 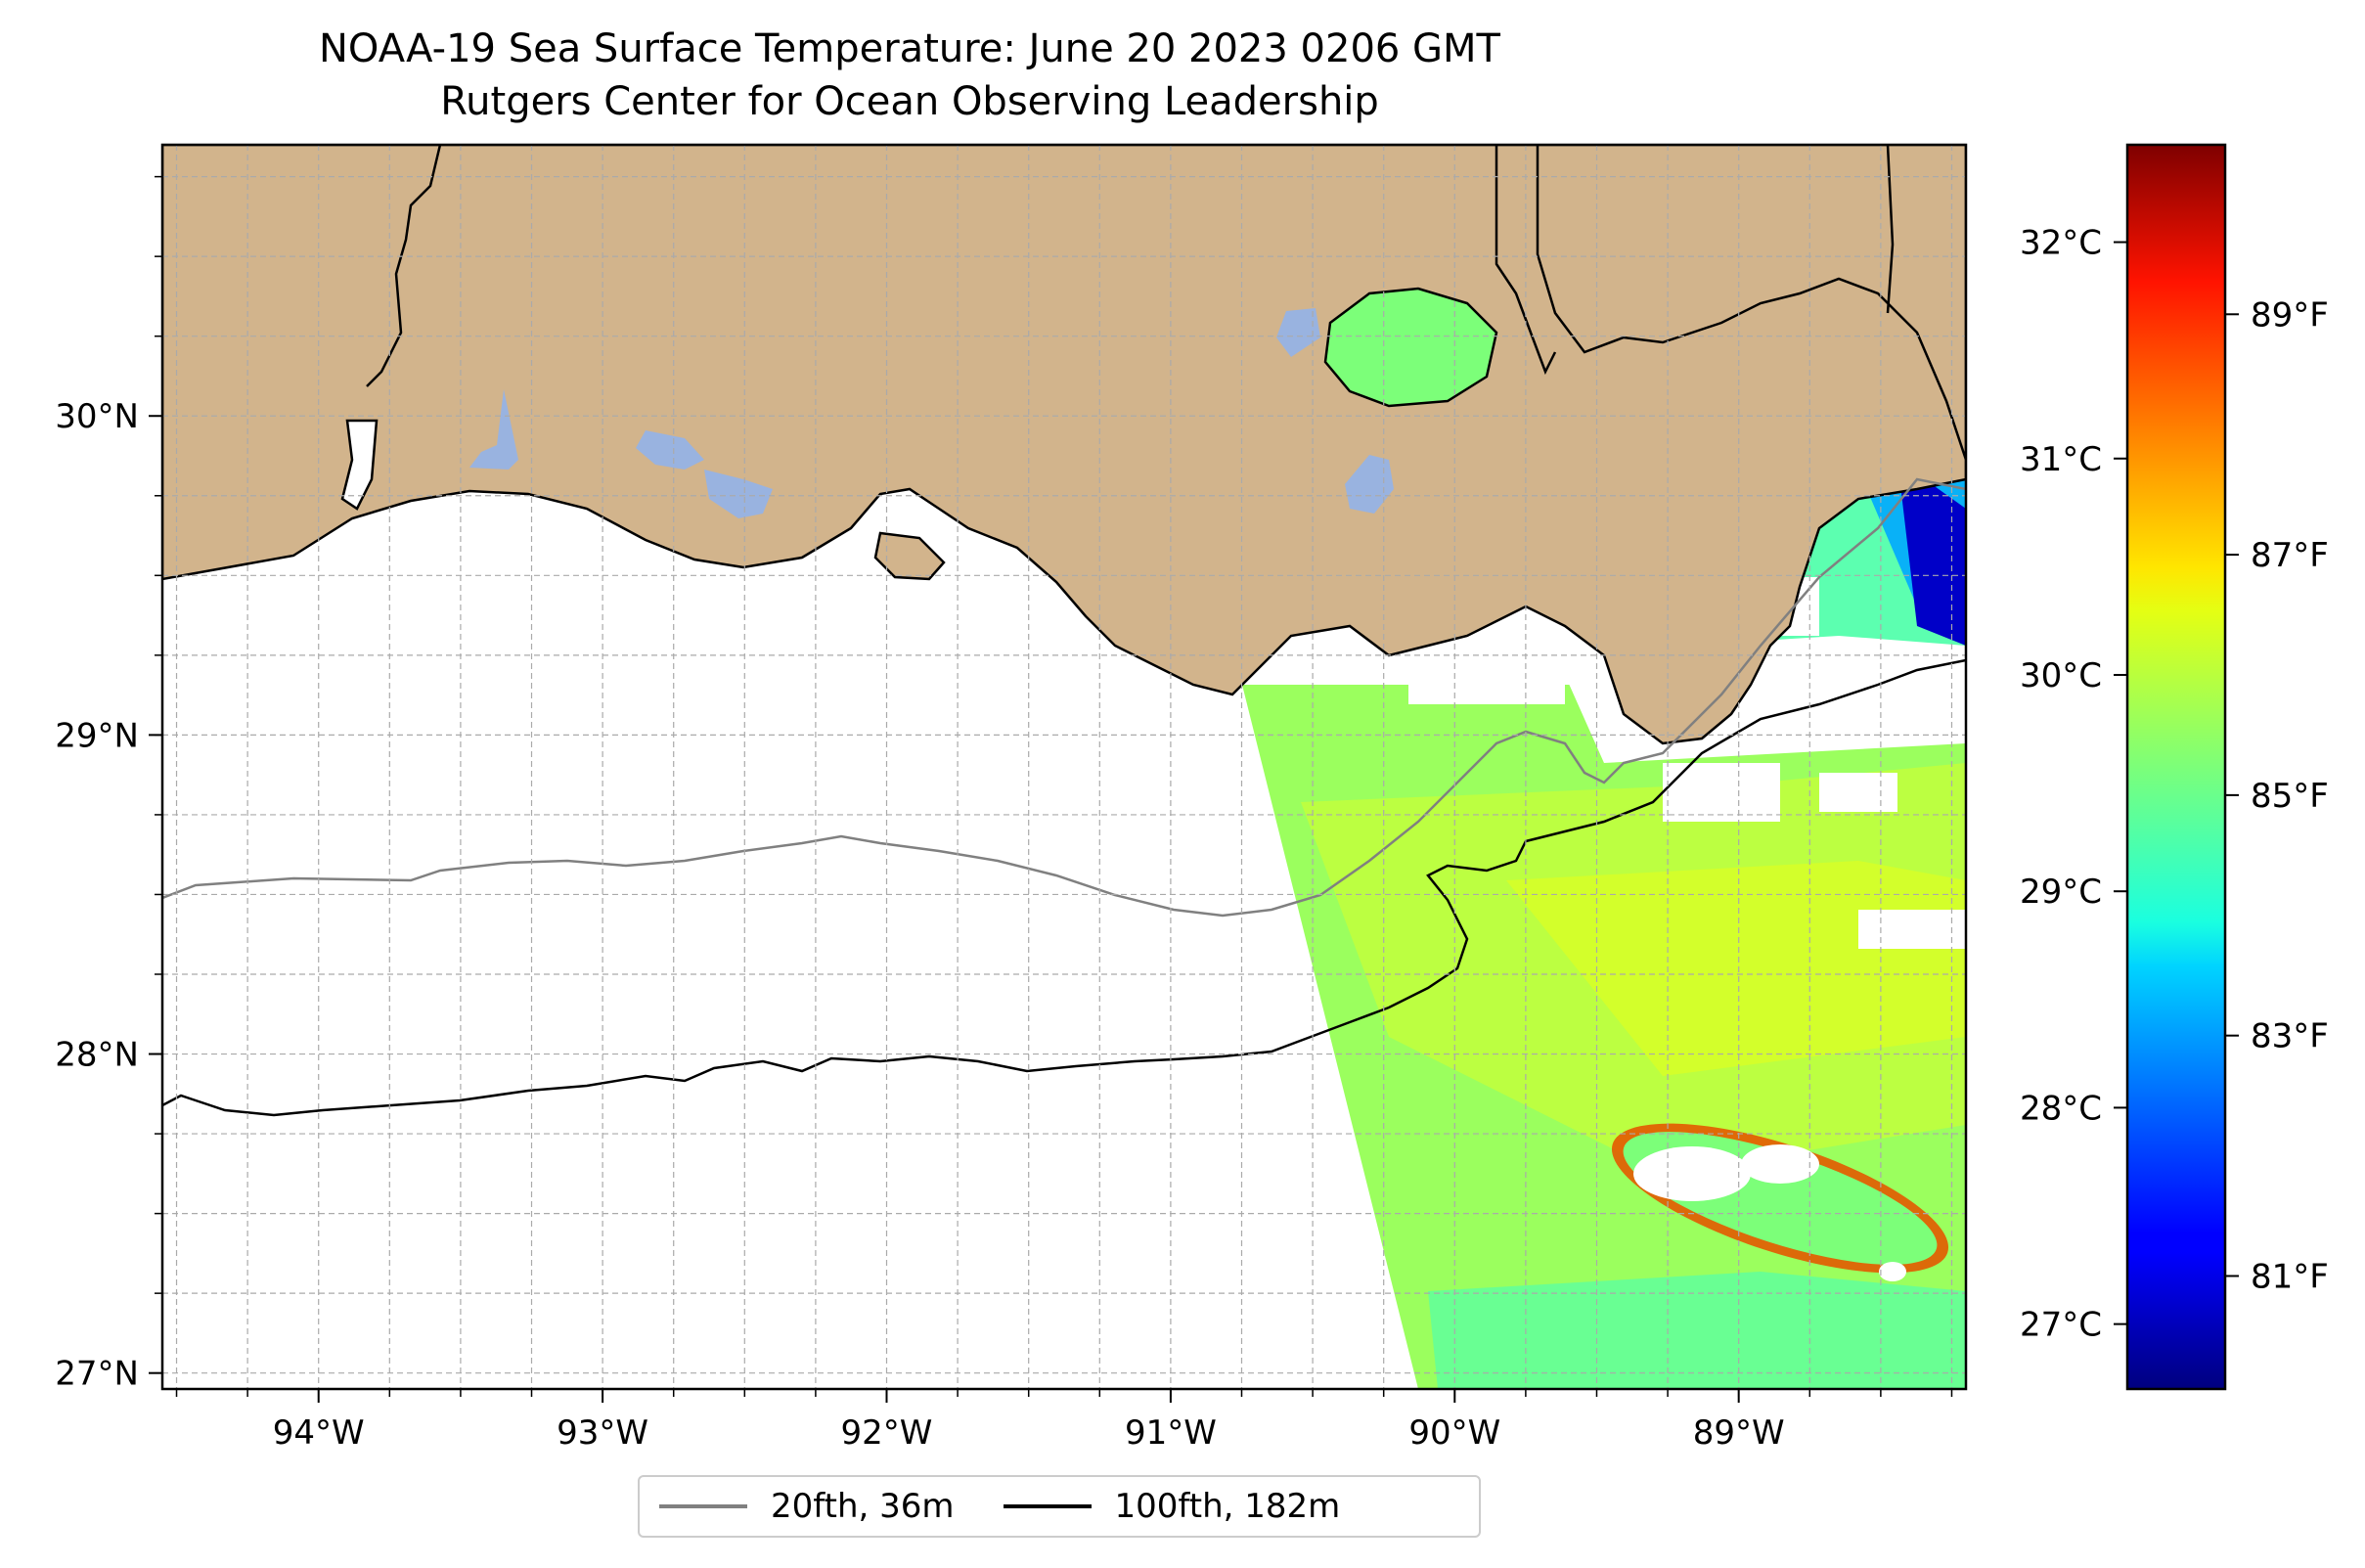 I want to click on colorbar, so click(x=2176, y=767).